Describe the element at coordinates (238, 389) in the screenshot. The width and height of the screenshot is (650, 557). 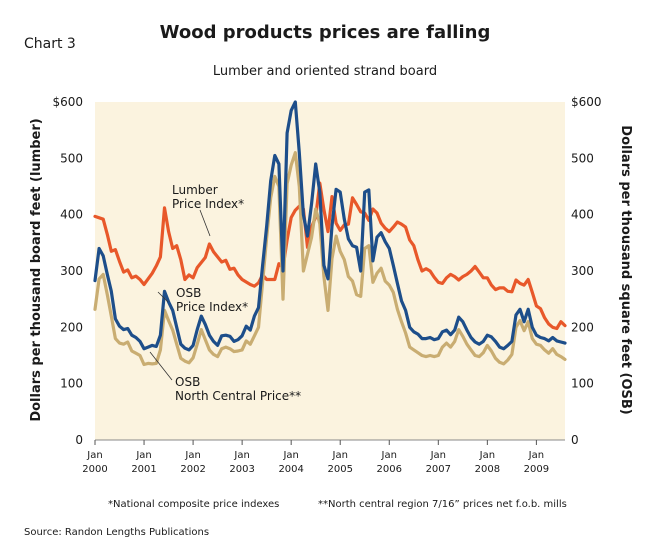
I see `series-label-osb-north-central: OSB North Central Price**` at that location.